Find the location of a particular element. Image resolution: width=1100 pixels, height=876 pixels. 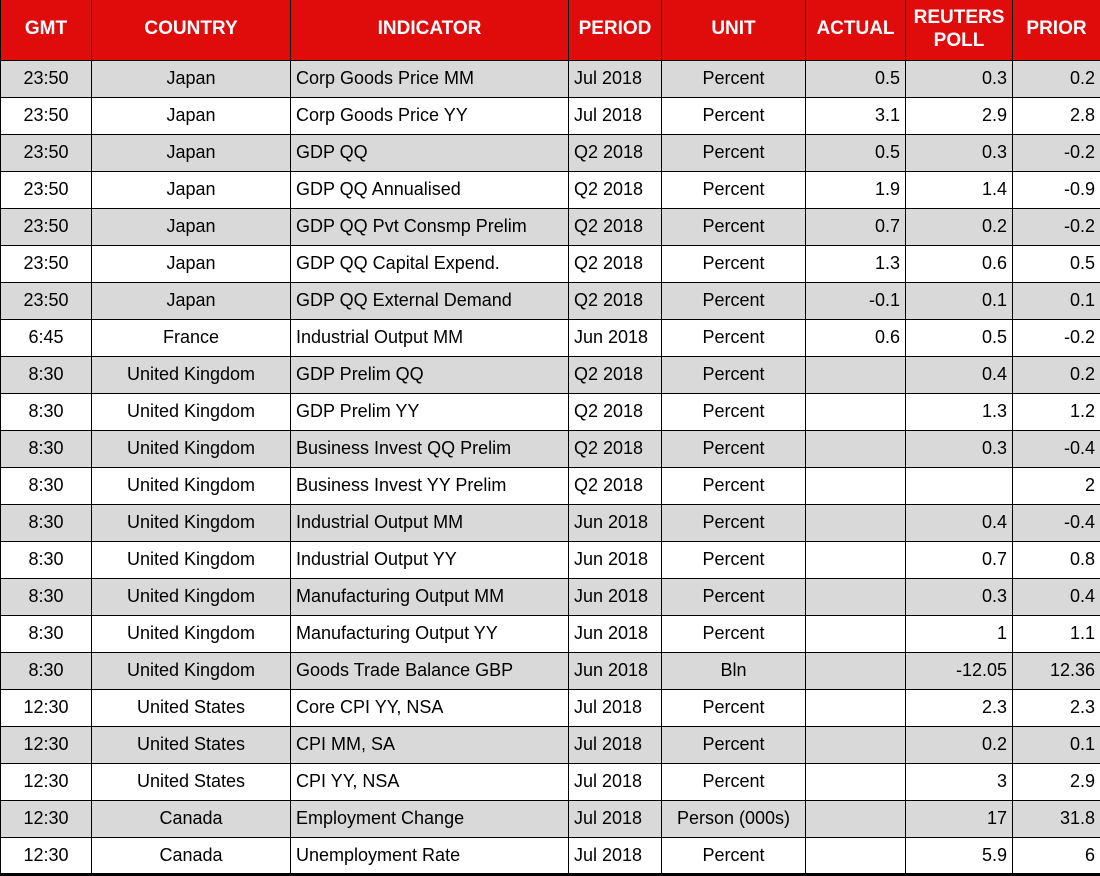

cell-indicator: Core CPI YY, NSA is located at coordinates (429, 707).